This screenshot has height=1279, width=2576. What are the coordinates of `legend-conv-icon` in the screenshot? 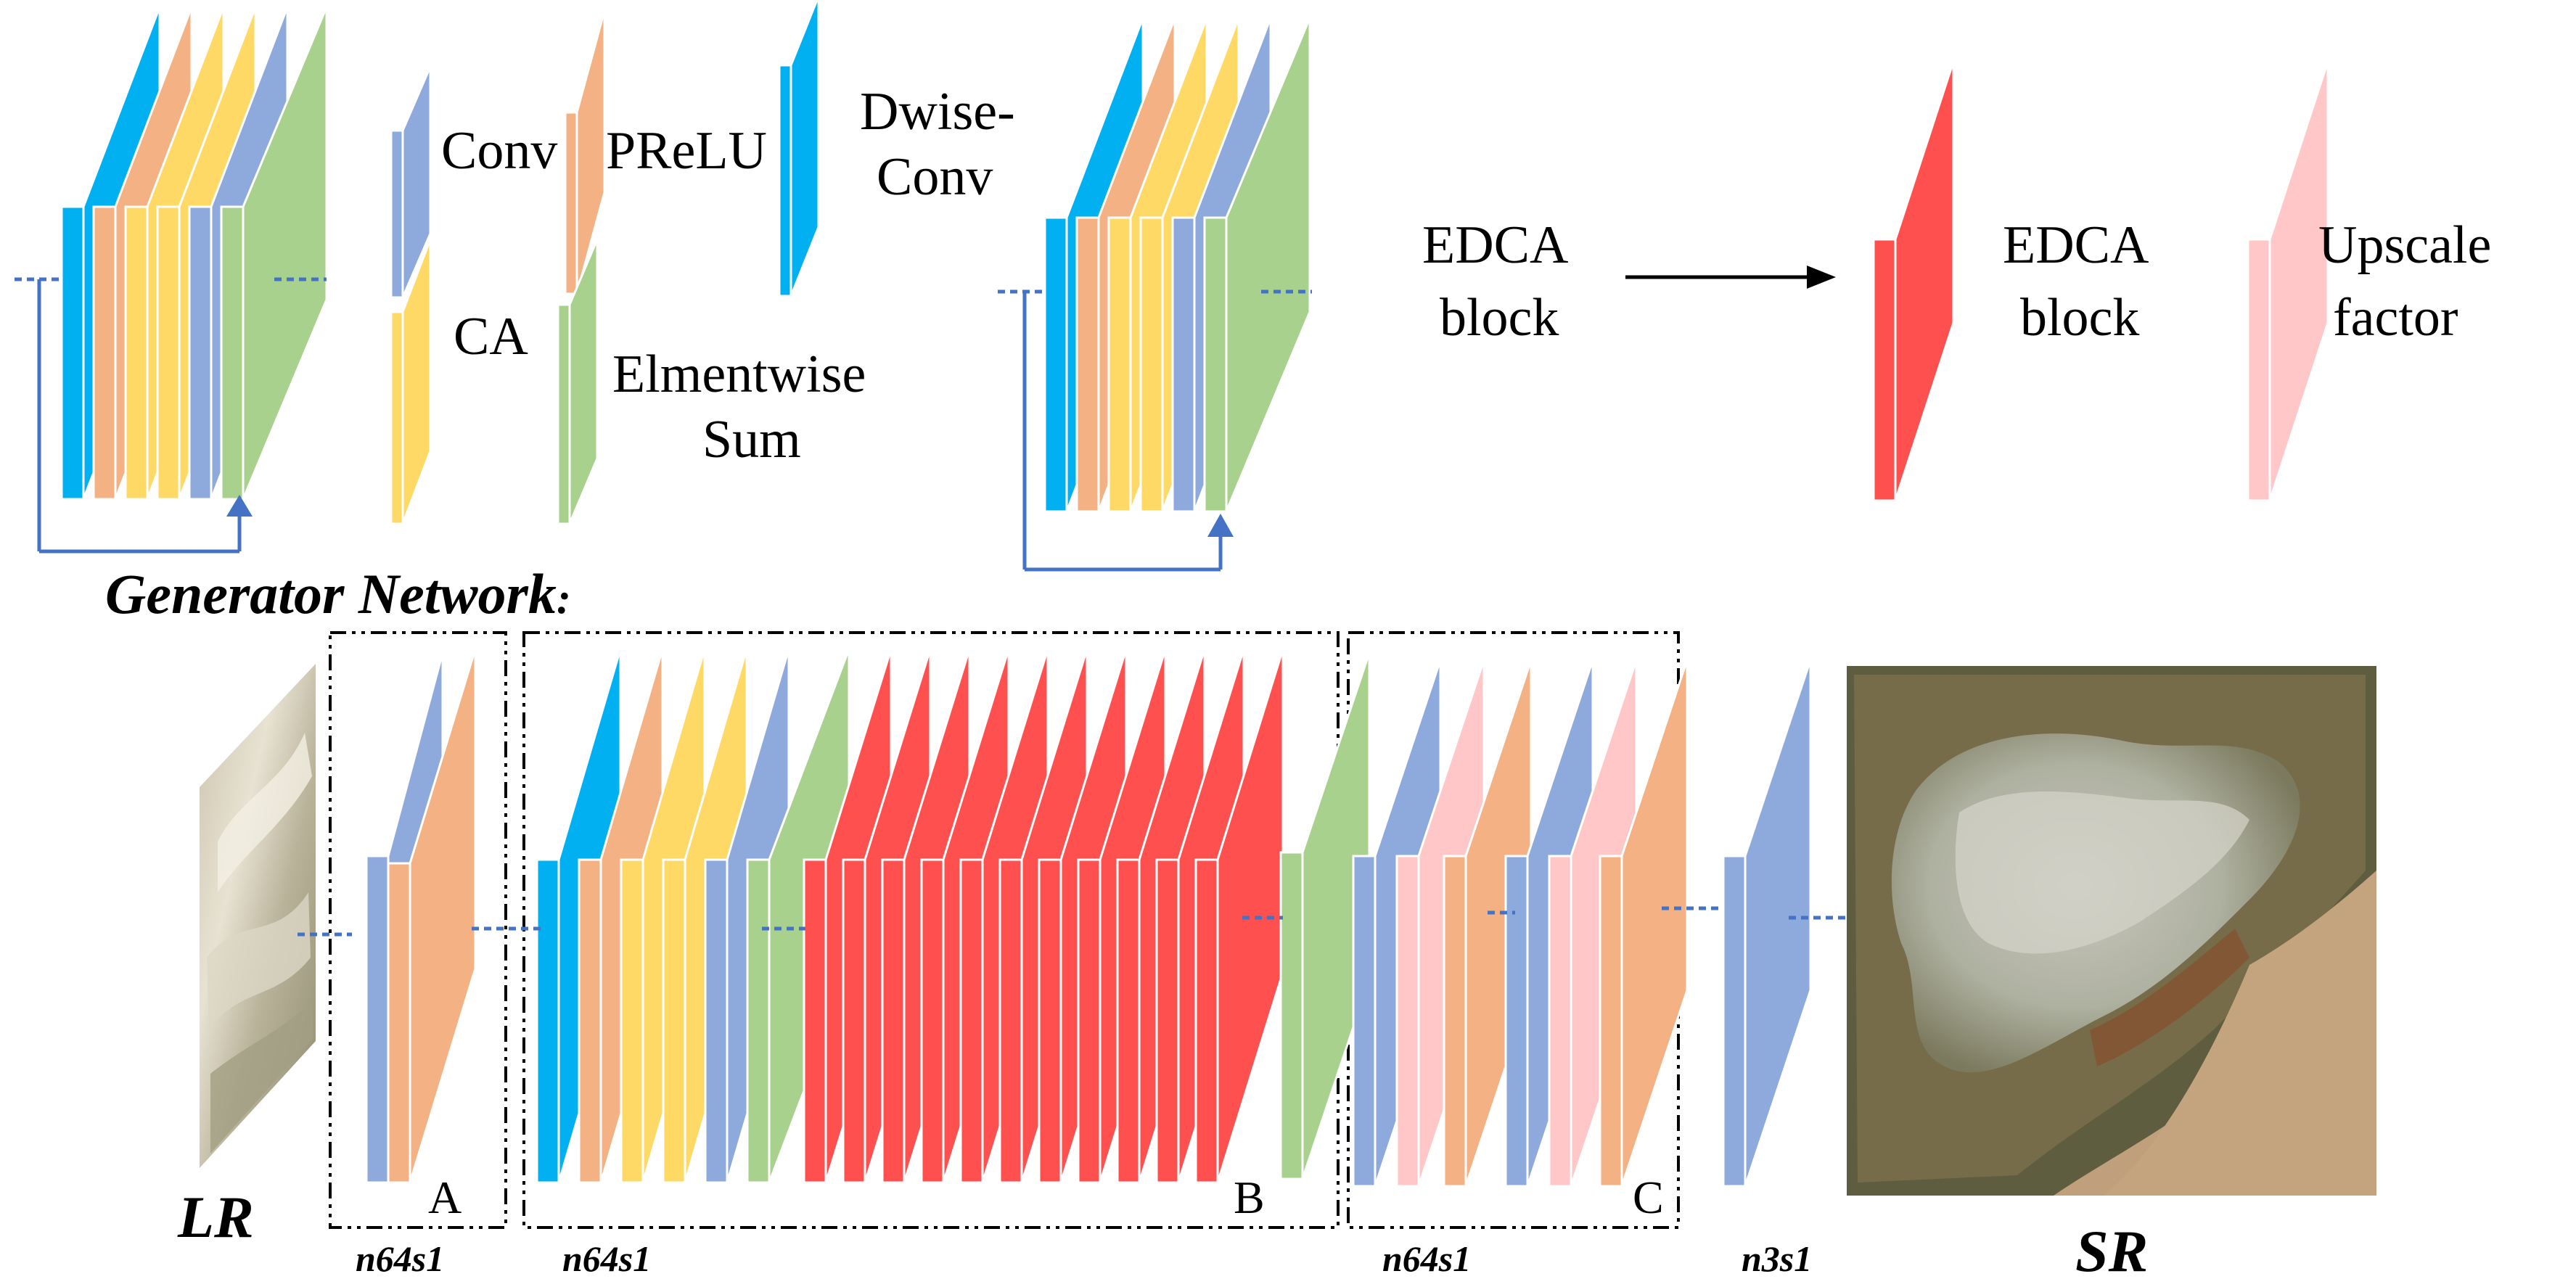 It's located at (411, 183).